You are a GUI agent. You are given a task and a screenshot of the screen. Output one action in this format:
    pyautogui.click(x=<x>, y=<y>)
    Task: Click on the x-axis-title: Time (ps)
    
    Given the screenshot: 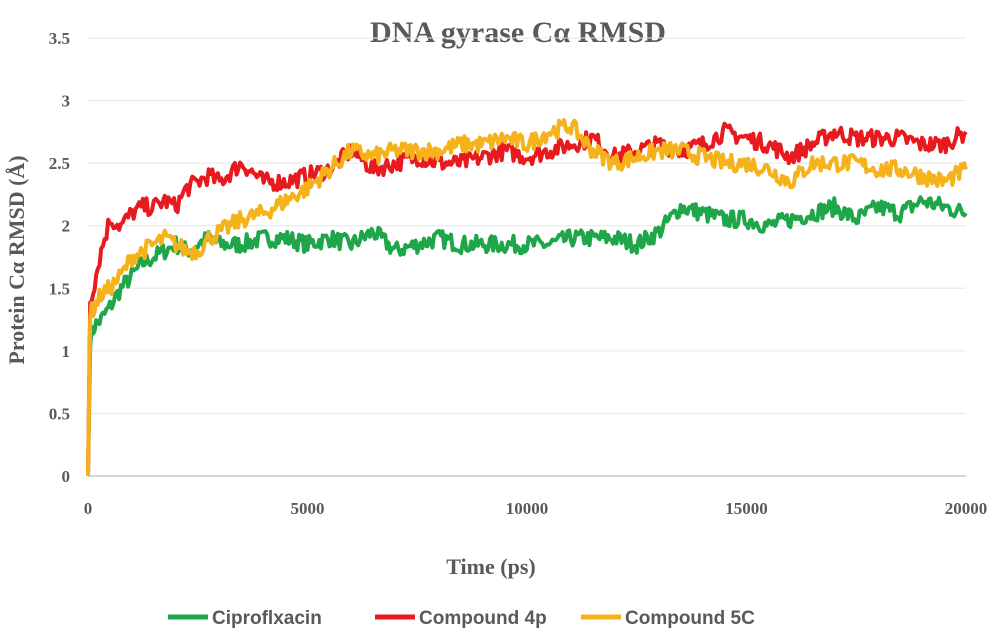 What is the action you would take?
    pyautogui.click(x=490, y=566)
    